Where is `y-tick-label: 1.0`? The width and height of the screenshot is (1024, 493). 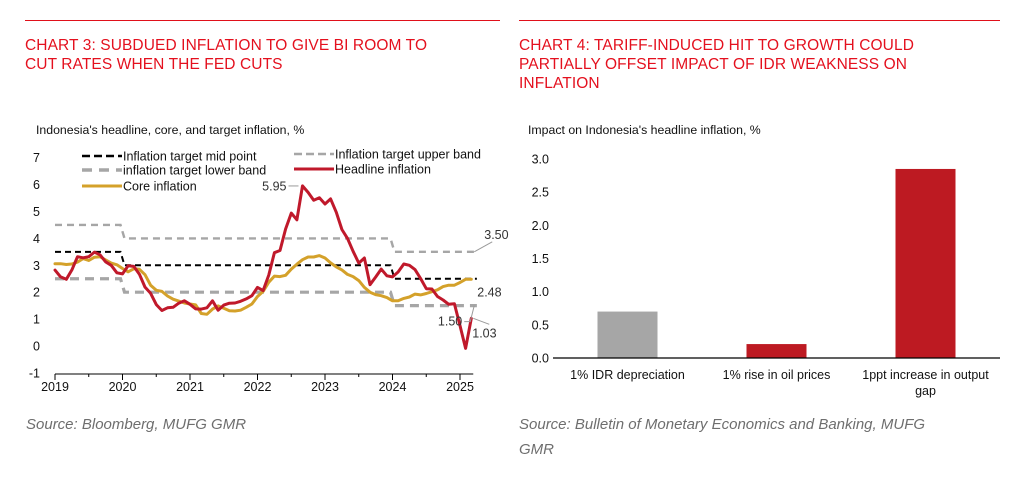 y-tick-label: 1.0 is located at coordinates (540, 292).